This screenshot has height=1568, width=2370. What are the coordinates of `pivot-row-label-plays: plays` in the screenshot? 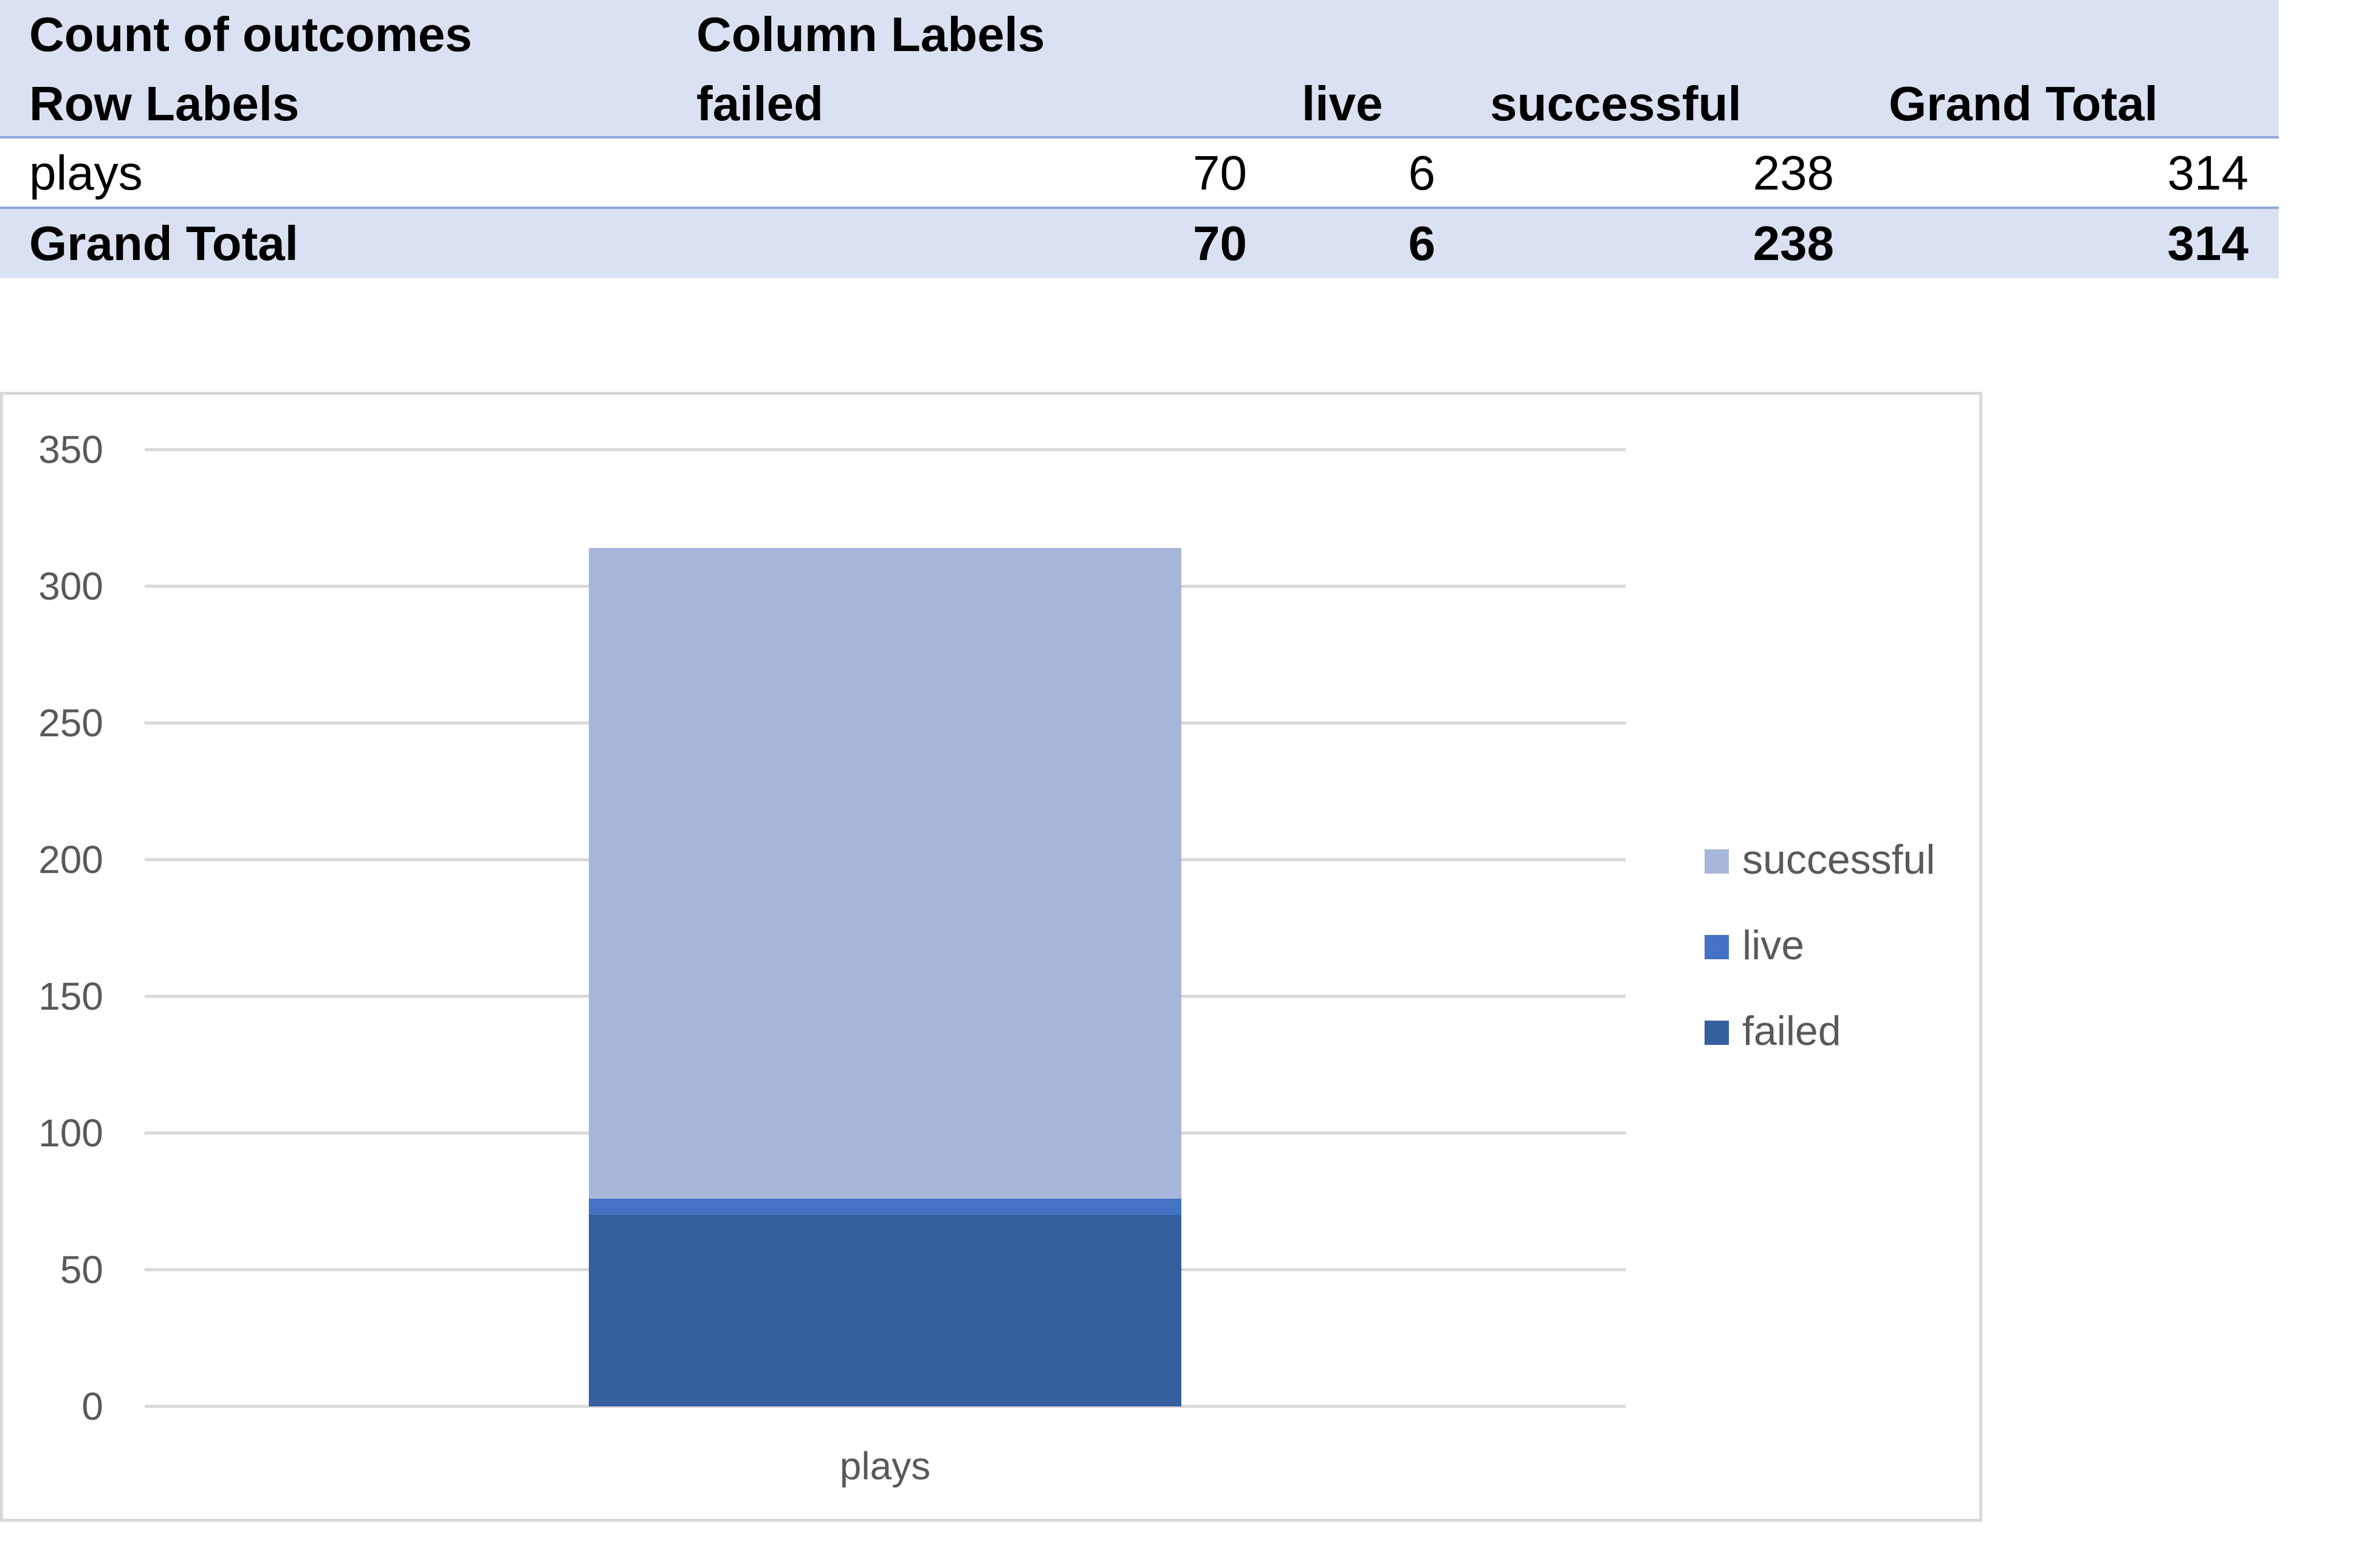 It's located at (86, 173).